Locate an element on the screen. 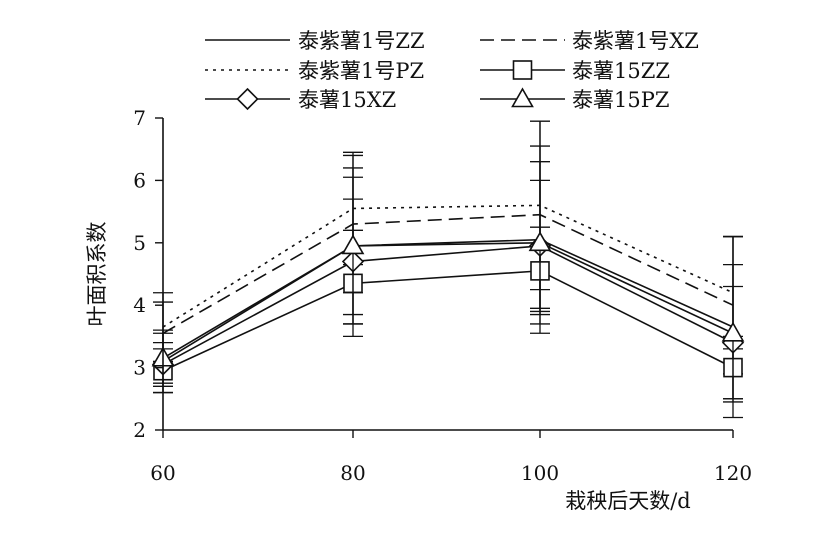  x-tick-label: 100 is located at coordinates (540, 473).